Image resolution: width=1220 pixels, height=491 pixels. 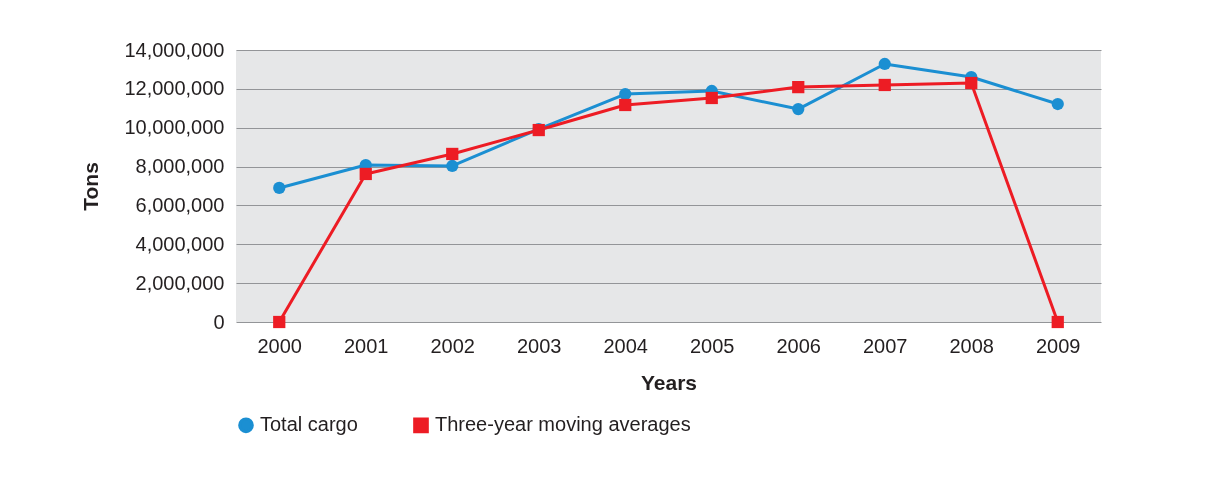 I want to click on x-tick-label: 2007, so click(x=885, y=345).